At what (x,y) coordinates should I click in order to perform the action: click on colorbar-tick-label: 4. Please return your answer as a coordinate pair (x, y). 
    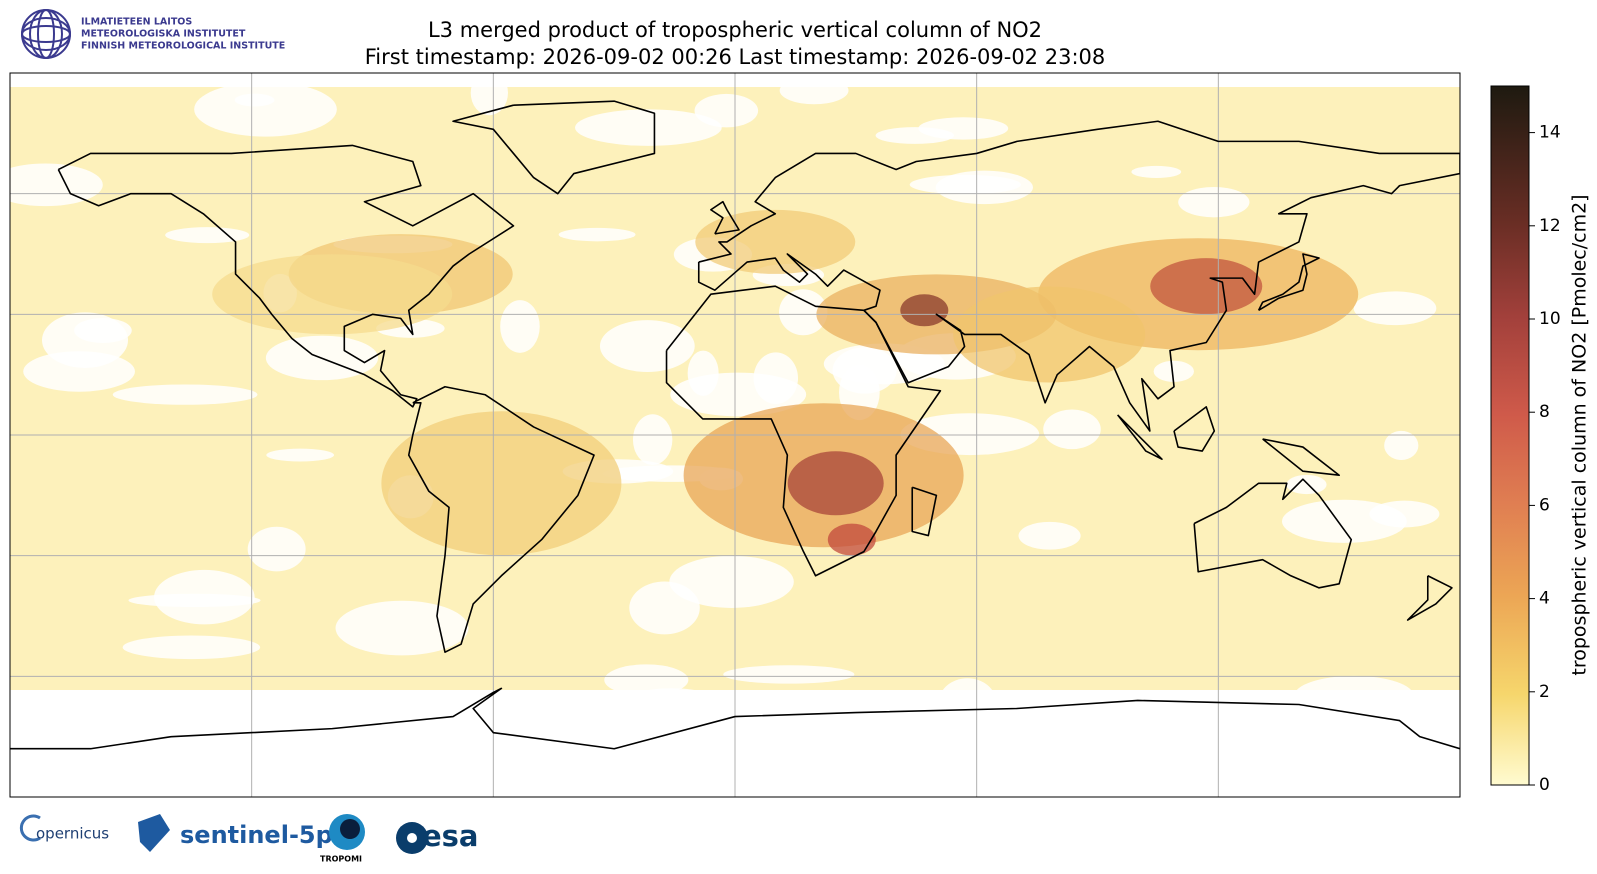
    Looking at the image, I should click on (1544, 599).